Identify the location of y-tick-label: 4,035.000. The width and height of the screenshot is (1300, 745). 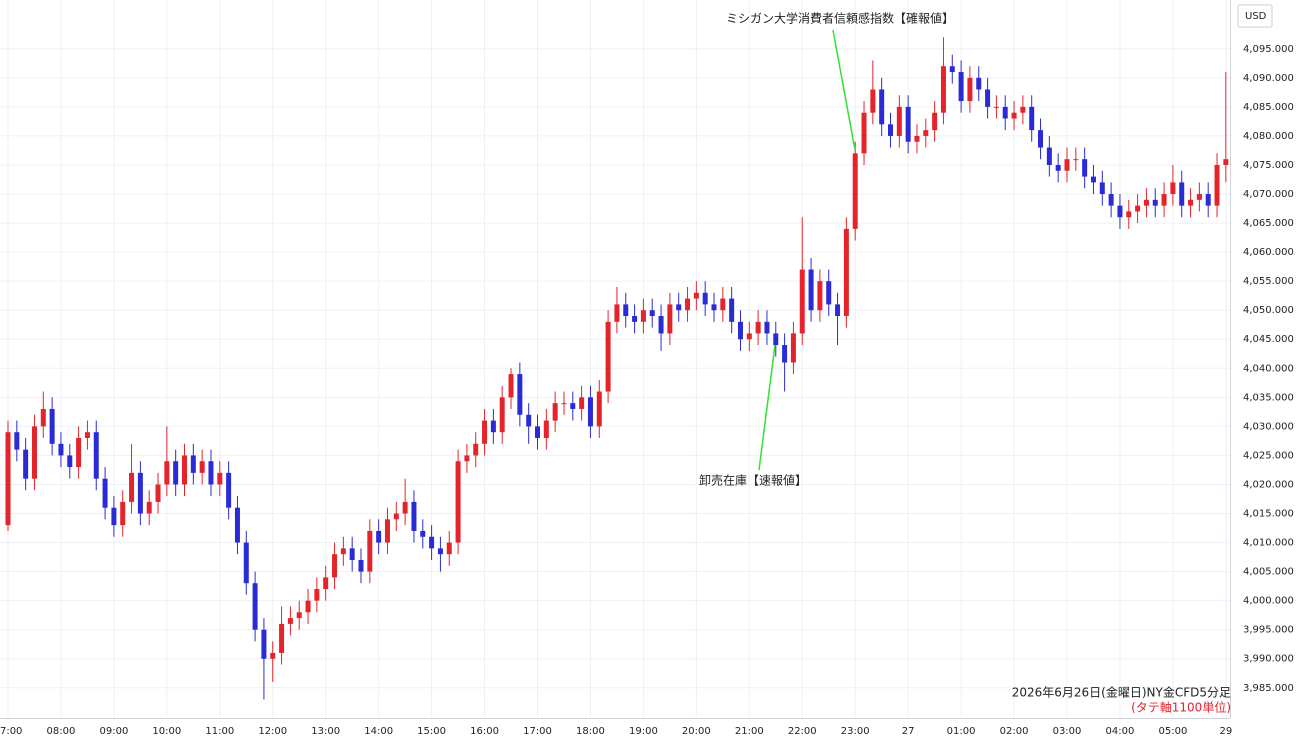
(1268, 397).